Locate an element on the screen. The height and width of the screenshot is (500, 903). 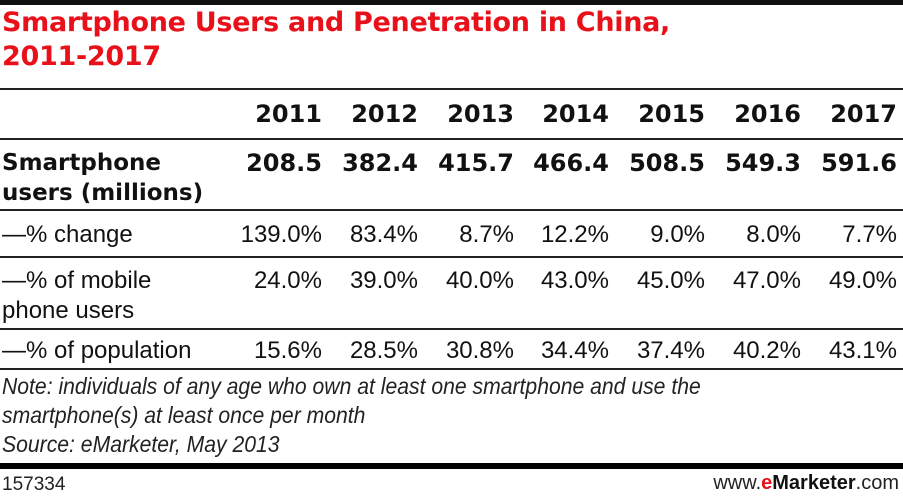
row-label-continued: phone users is located at coordinates (68, 310).